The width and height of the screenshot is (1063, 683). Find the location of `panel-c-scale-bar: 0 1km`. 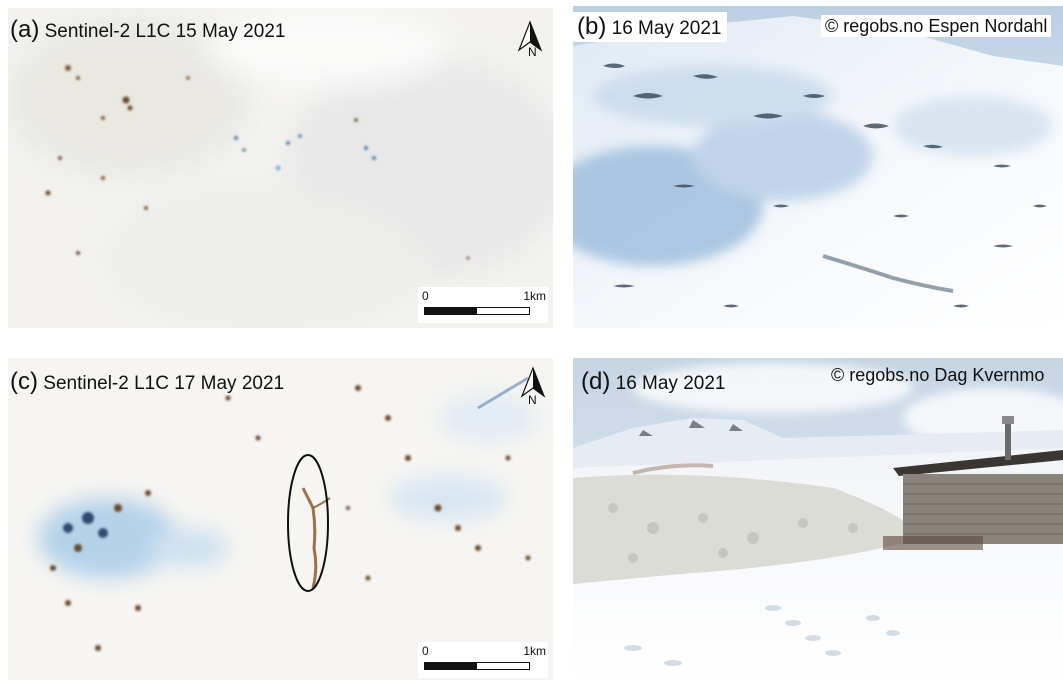

panel-c-scale-bar: 0 1km is located at coordinates (483, 660).